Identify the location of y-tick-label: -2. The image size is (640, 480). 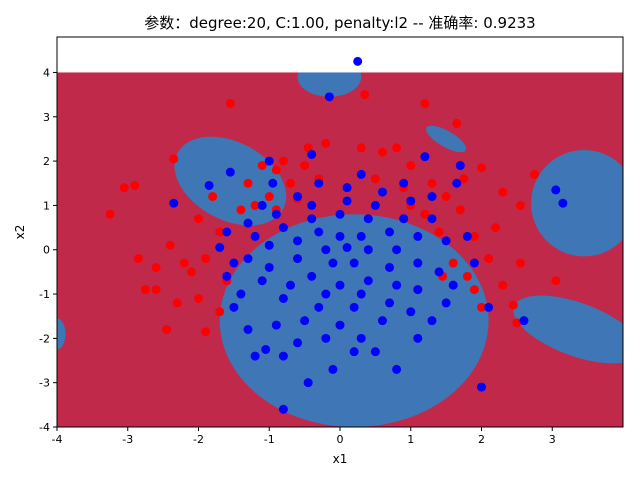
(44, 338).